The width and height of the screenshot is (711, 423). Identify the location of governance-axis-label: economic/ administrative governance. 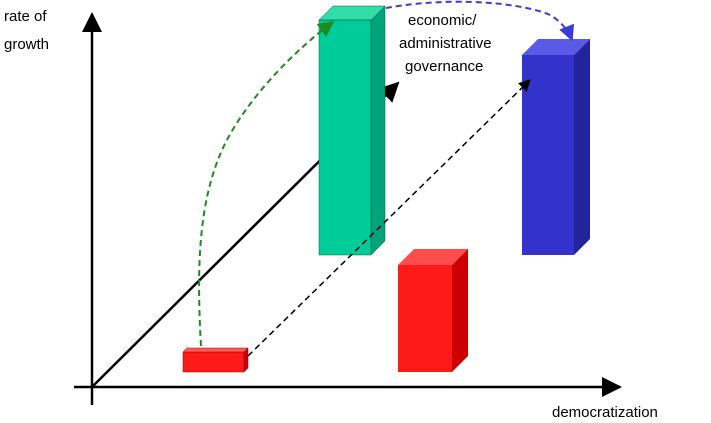
(447, 43).